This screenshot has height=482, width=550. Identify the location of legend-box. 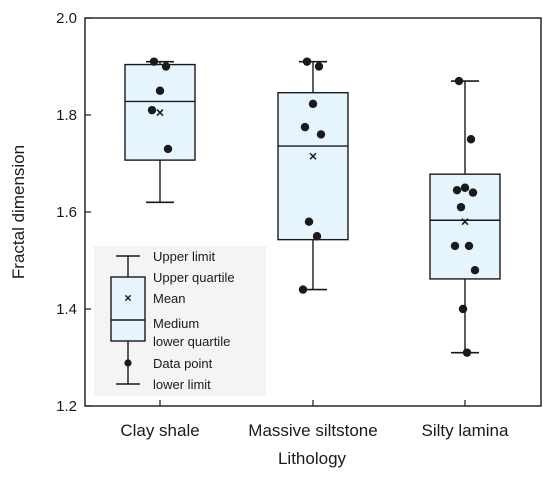
(128, 309).